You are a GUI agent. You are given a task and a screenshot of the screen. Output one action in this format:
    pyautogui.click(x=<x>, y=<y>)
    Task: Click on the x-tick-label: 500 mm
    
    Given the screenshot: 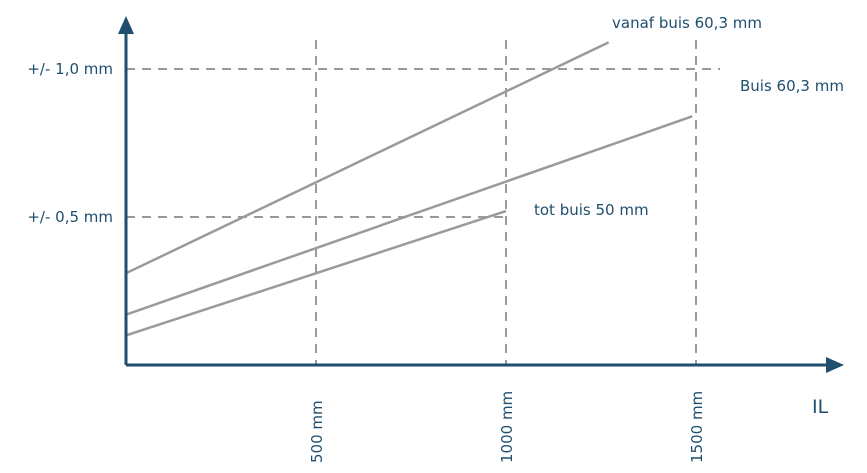 What is the action you would take?
    pyautogui.click(x=317, y=431)
    